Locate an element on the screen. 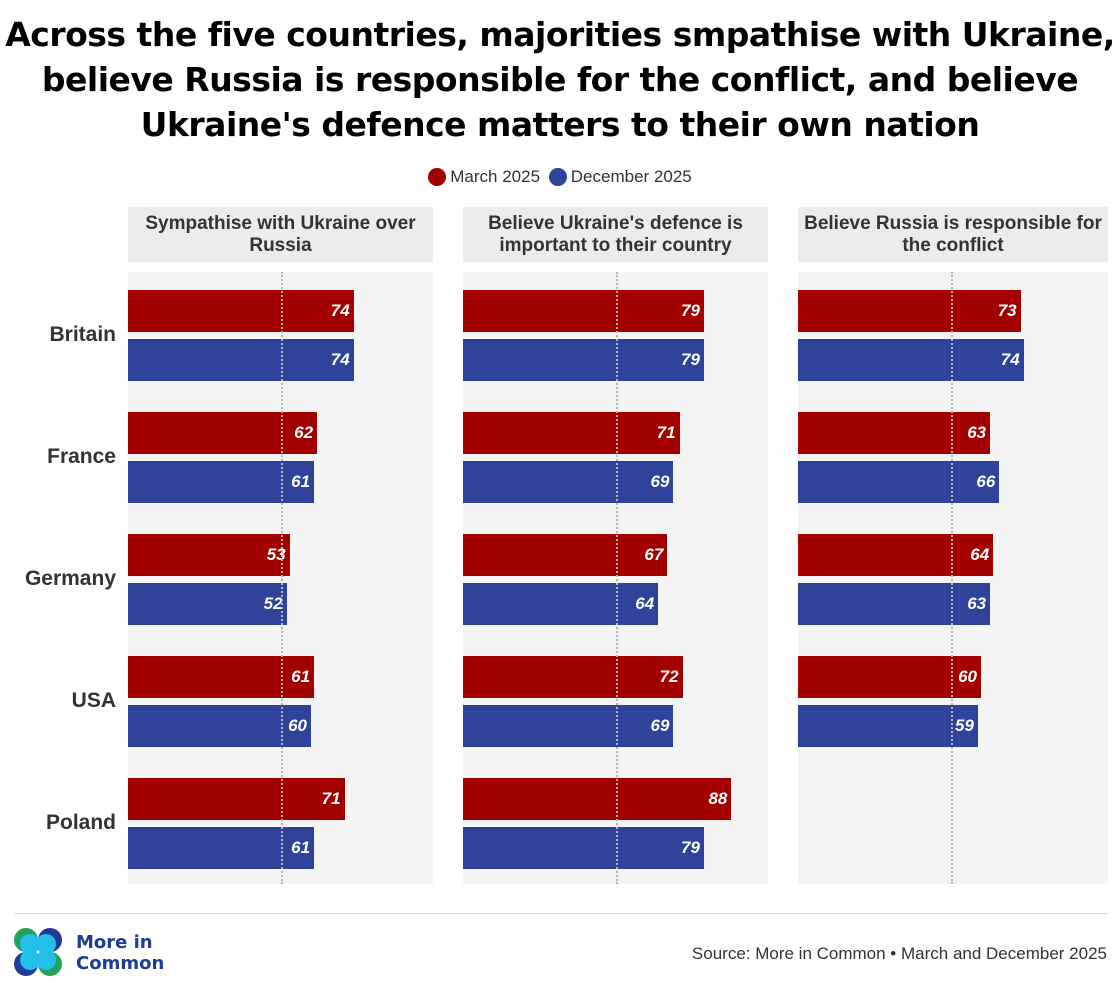 This screenshot has height=995, width=1120. country-label: Germany is located at coordinates (70, 578).